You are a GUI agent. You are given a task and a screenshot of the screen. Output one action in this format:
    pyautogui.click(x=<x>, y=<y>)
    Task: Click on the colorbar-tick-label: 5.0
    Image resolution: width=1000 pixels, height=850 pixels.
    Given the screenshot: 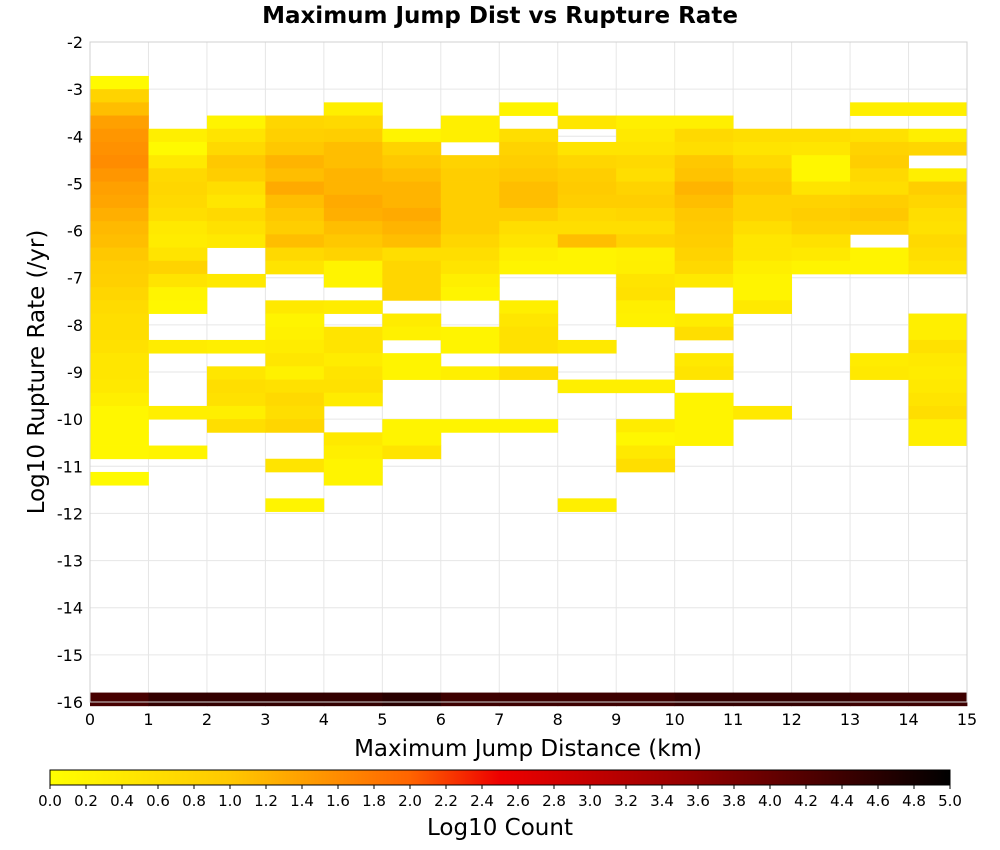 What is the action you would take?
    pyautogui.click(x=950, y=801)
    